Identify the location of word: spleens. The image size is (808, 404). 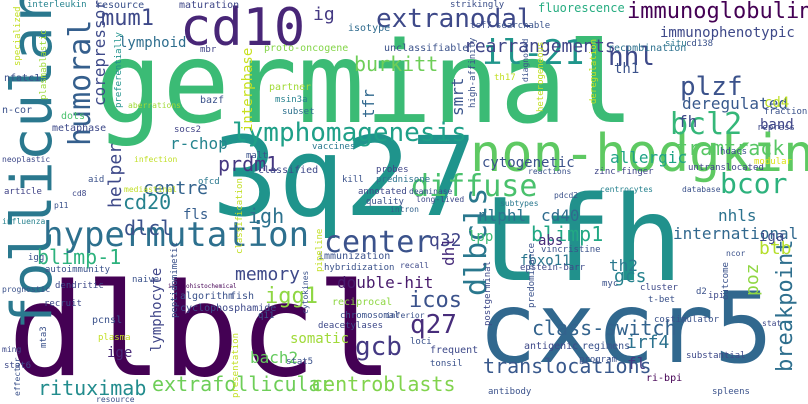
(731, 392).